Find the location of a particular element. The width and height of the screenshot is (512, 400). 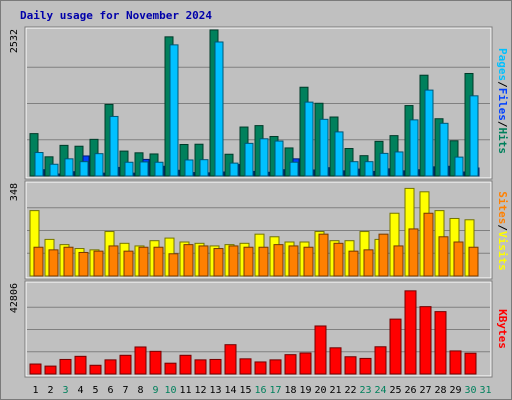

x-label-day-10: 10 is located at coordinates (170, 390).